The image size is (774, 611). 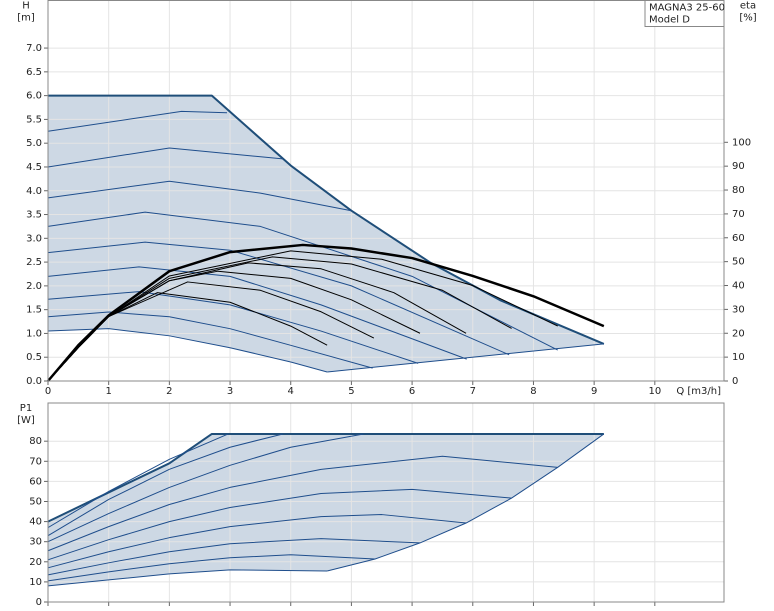 What do you see at coordinates (35, 481) in the screenshot?
I see `y-tick-label: 60` at bounding box center [35, 481].